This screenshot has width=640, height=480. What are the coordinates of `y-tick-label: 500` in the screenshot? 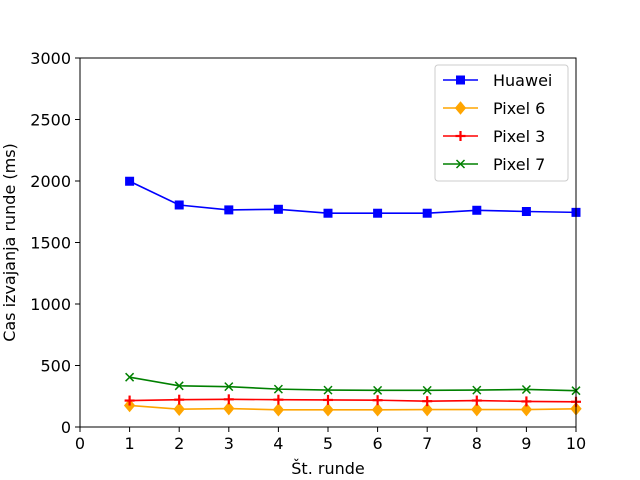 It's located at (55, 366).